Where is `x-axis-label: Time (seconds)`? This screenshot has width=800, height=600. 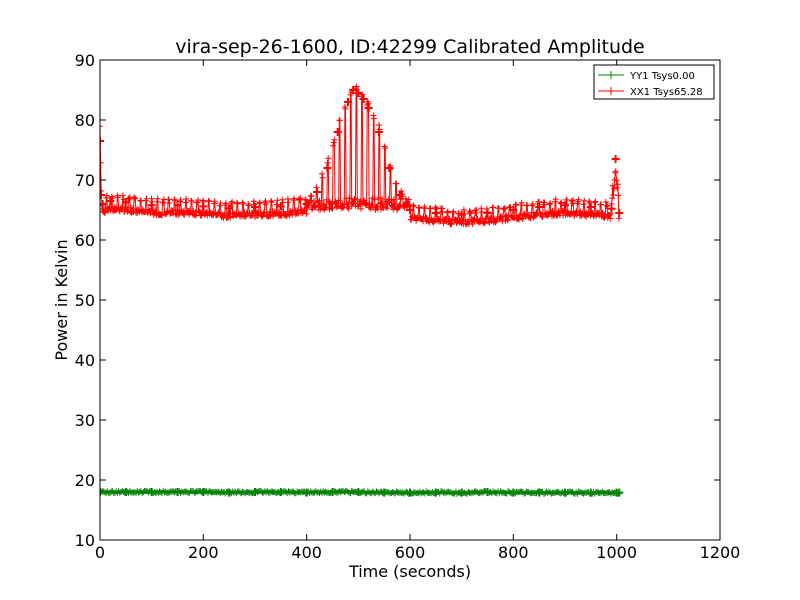
x-axis-label: Time (seconds) is located at coordinates (409, 571).